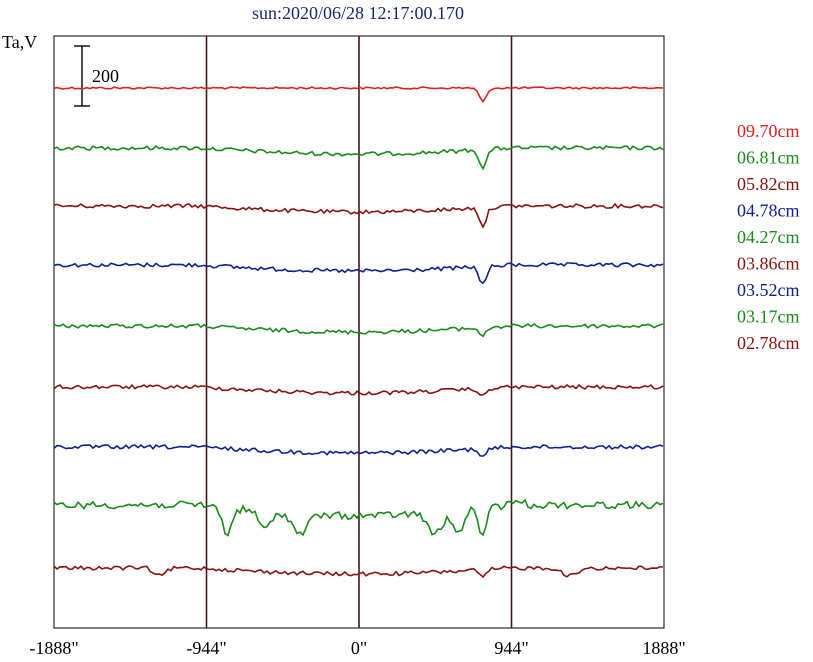 The image size is (813, 662). I want to click on x-tick-label: 944", so click(511, 648).